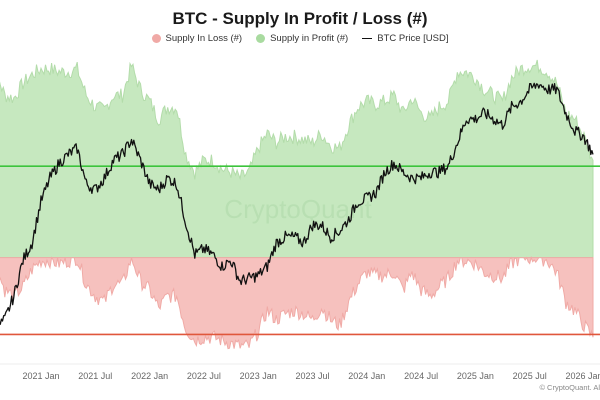 The height and width of the screenshot is (400, 600). I want to click on x-tick-label: 2022 Jul, so click(204, 376).